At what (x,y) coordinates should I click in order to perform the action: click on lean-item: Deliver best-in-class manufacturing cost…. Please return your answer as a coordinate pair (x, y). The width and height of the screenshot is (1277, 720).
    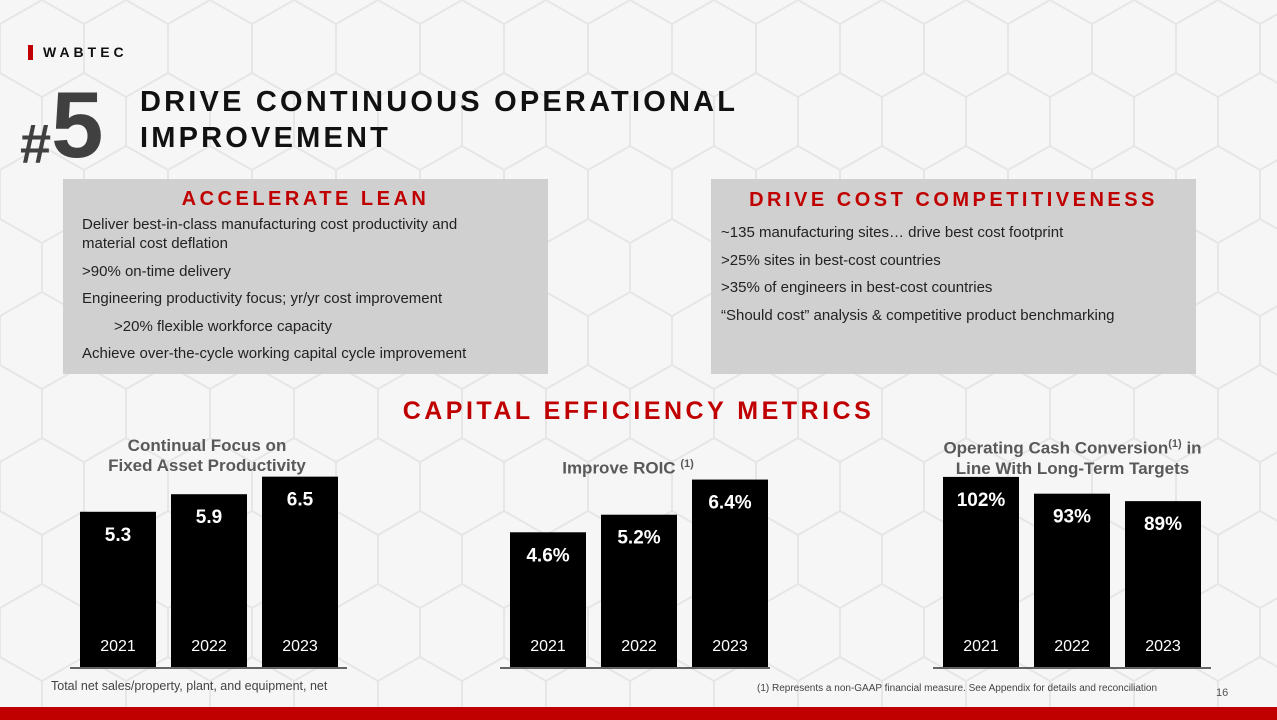
    Looking at the image, I should click on (270, 224).